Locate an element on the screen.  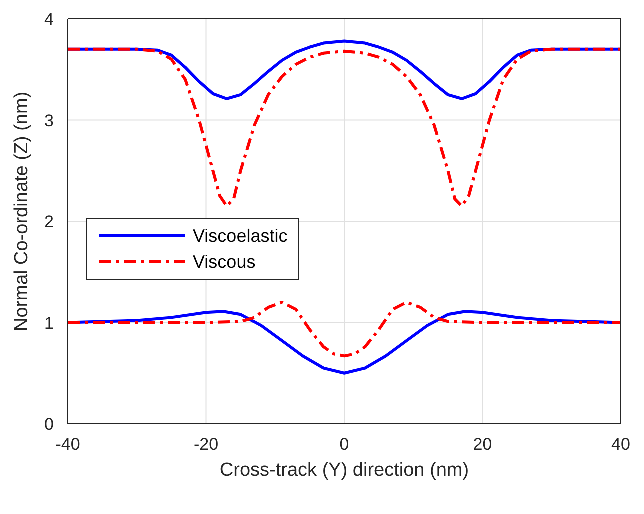
y-tick-label: 2 is located at coordinates (49, 222).